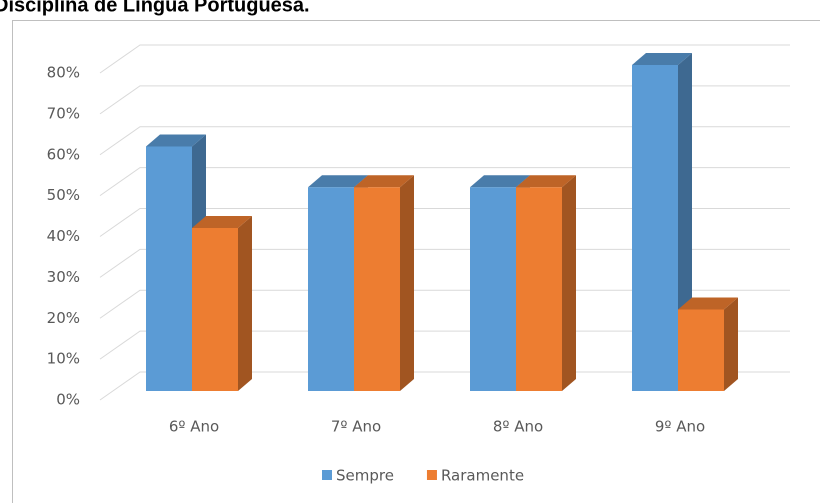 The image size is (820, 503). I want to click on legend-label: Sempre, so click(365, 476).